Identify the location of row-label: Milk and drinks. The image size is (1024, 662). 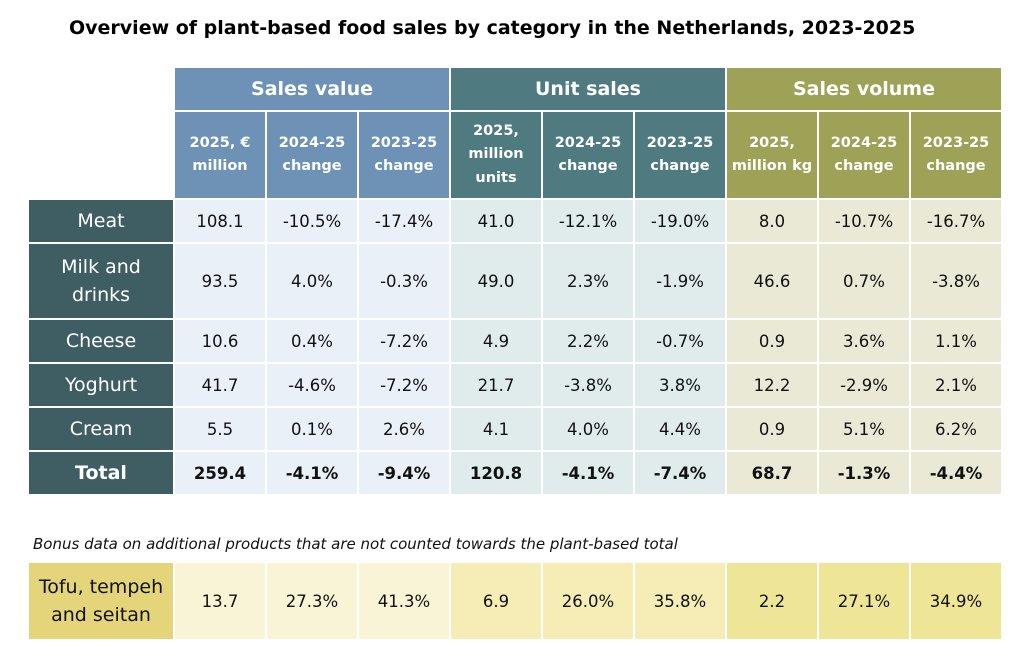
(101, 281).